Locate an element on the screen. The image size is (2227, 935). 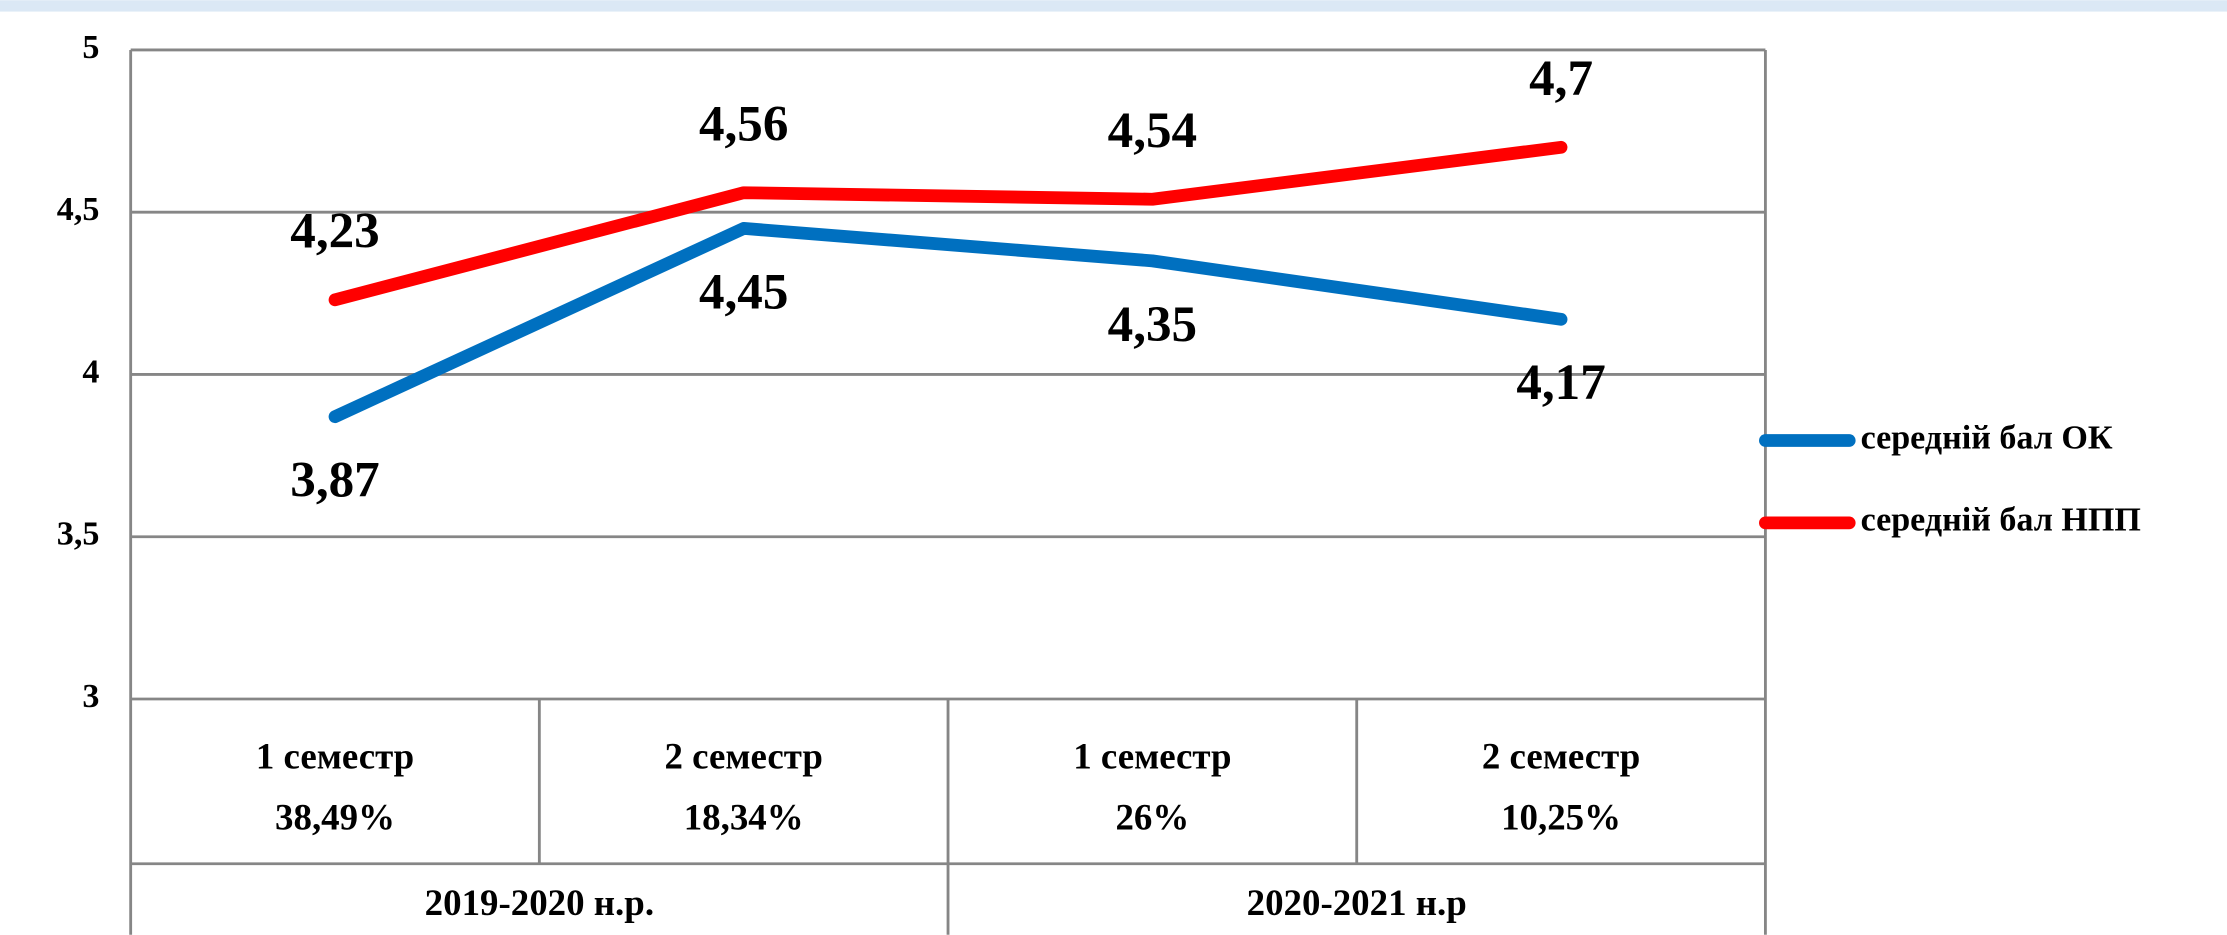
y-tick-label: 3 is located at coordinates (90, 696).